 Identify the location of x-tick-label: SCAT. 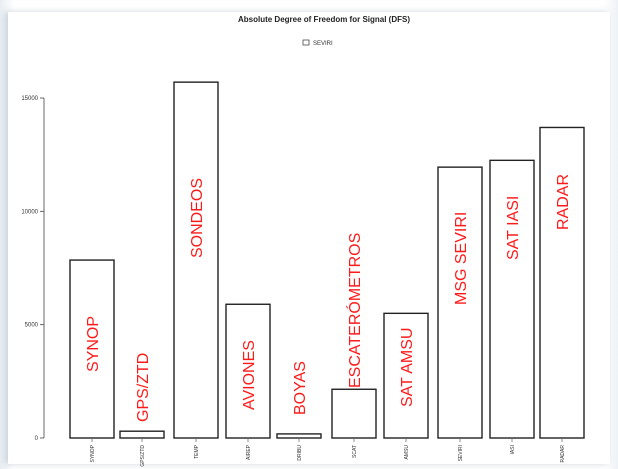
(355, 451).